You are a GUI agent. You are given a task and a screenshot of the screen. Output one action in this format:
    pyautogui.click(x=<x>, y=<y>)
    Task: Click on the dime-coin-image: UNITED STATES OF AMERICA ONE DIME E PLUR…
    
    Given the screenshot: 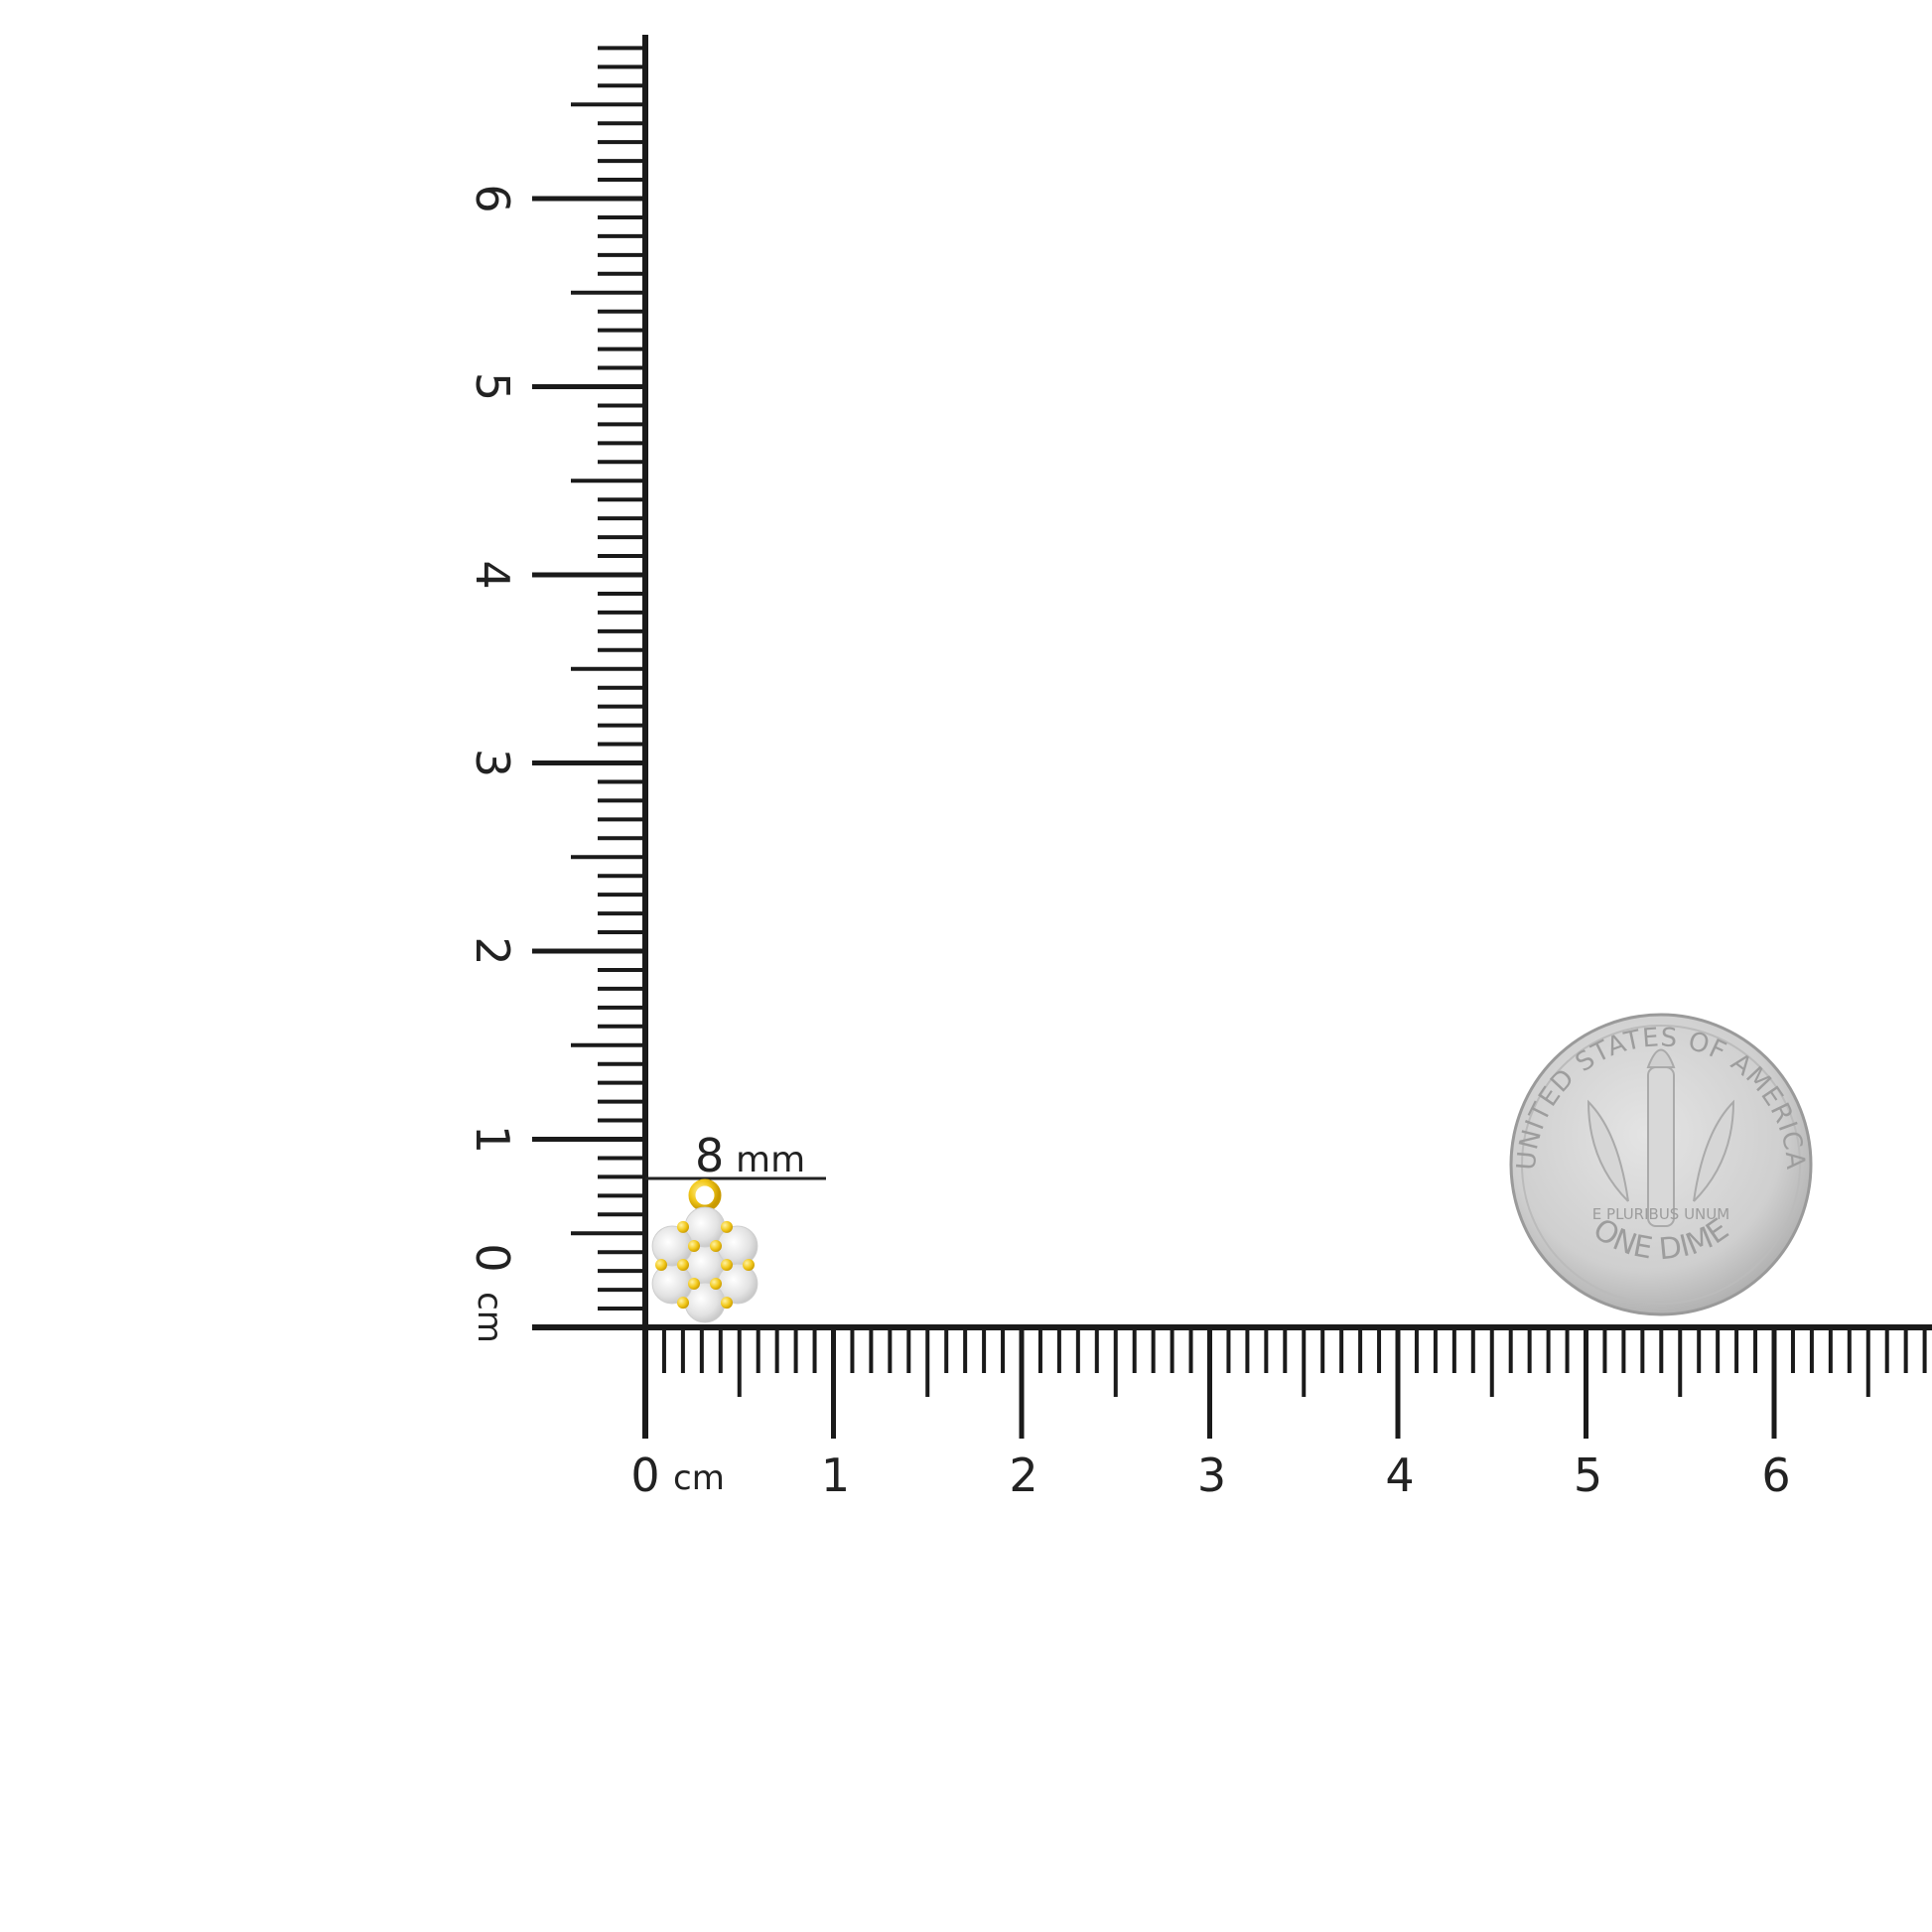 What is the action you would take?
    pyautogui.click(x=1661, y=1164)
    